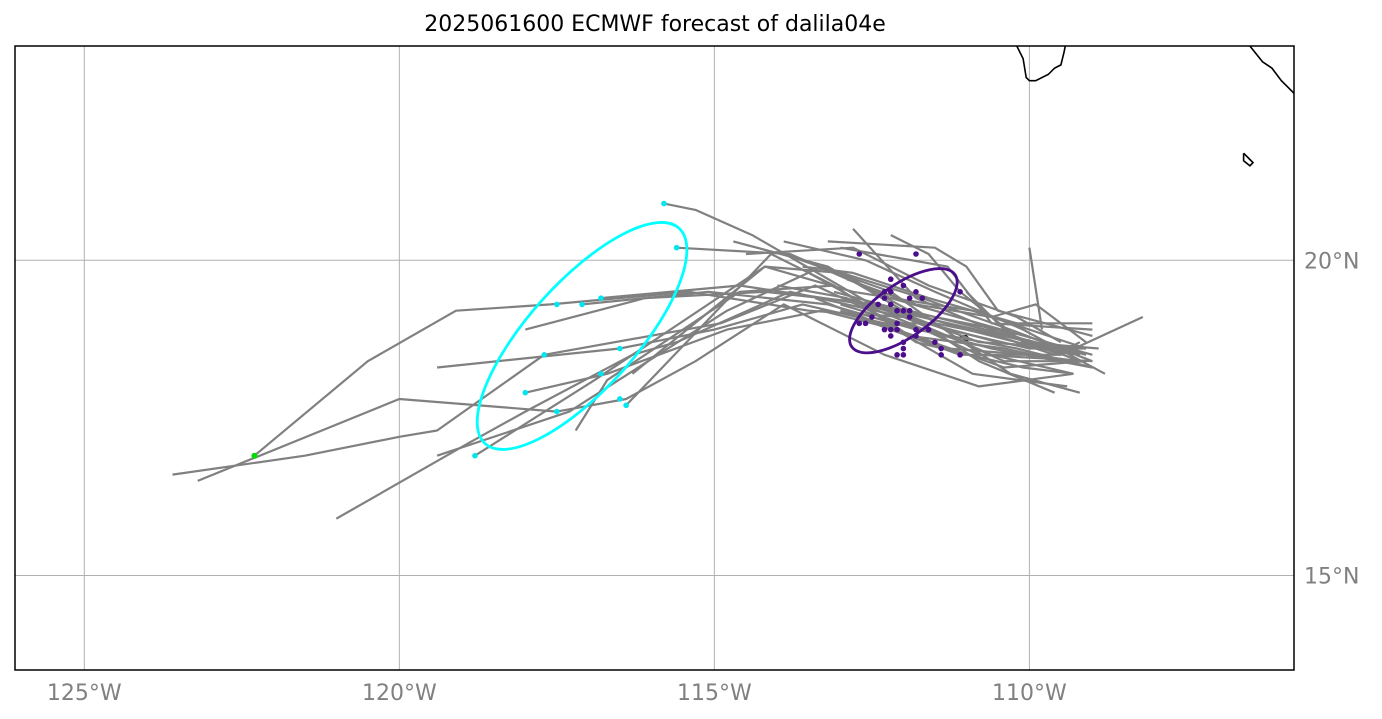 The height and width of the screenshot is (719, 1382). Describe the element at coordinates (84, 693) in the screenshot. I see `x-tick-label-0: 125°W` at that location.